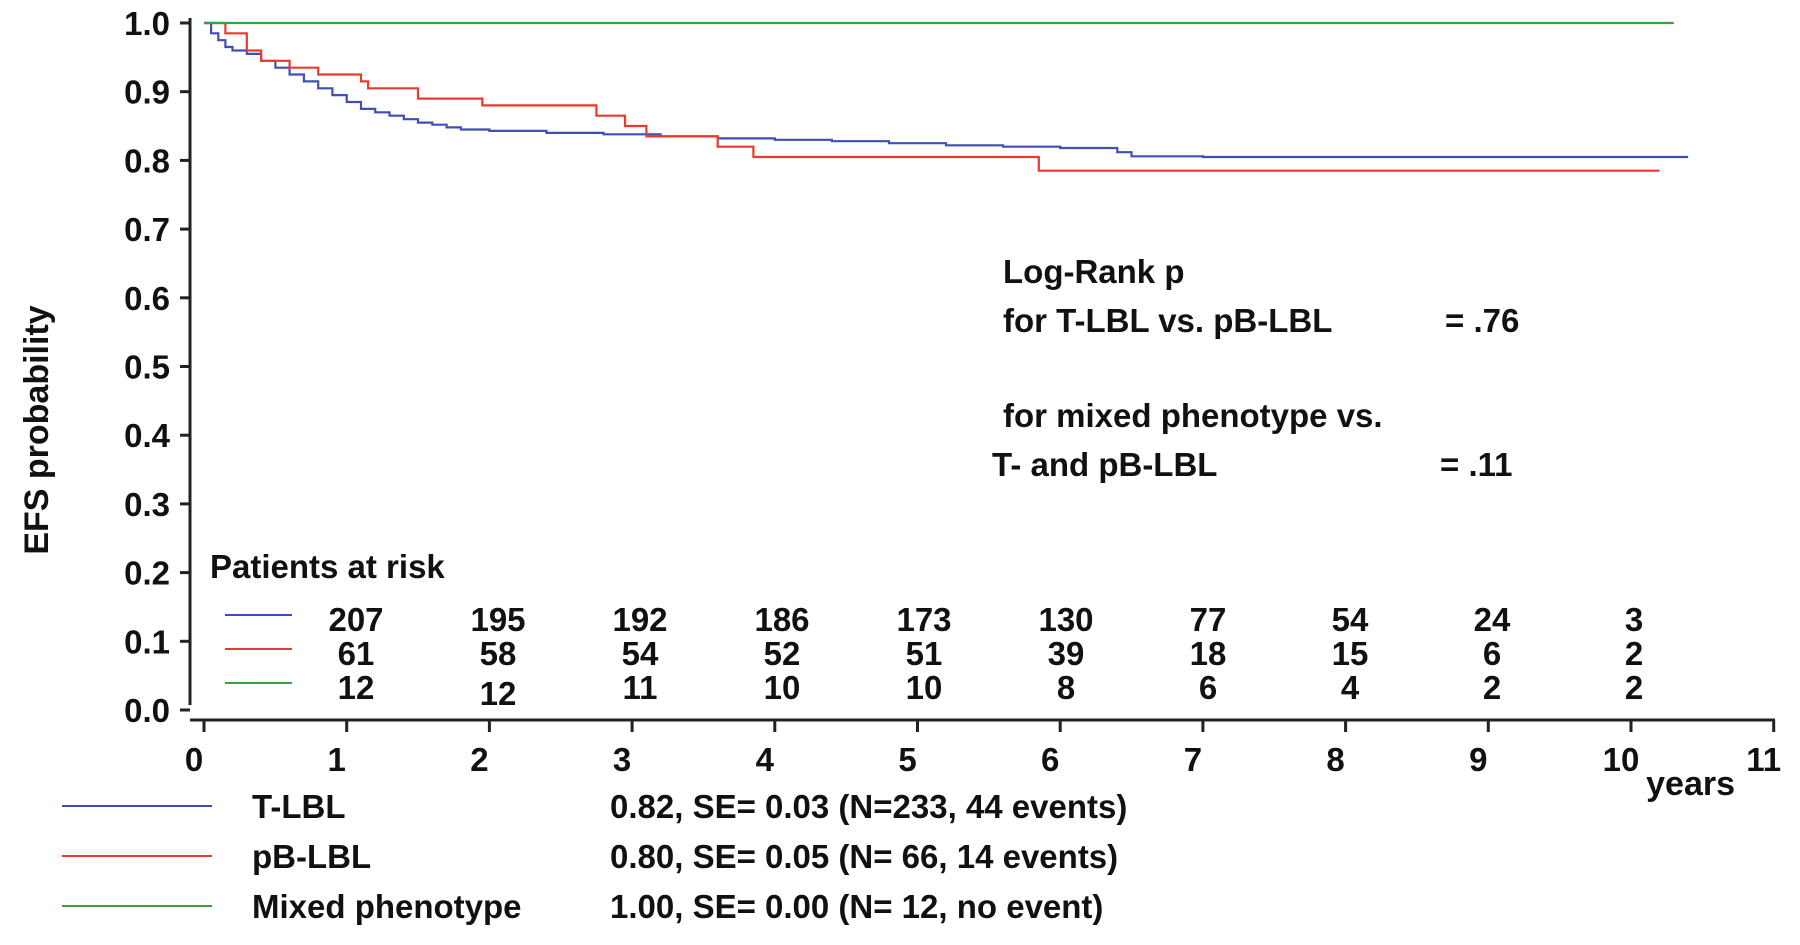  I want to click on comparison-1-label: for T-LBL vs. pB-LBL, so click(1167, 320).